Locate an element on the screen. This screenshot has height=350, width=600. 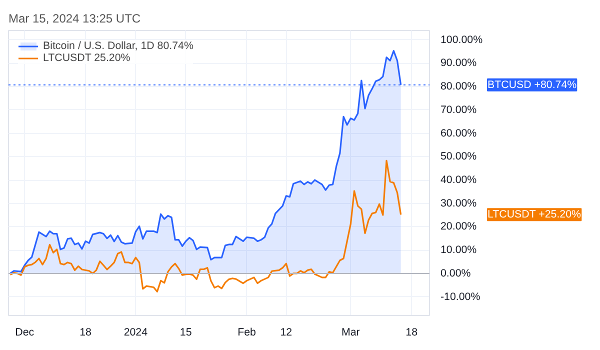
legend-label: LTCUSDT 25.20% is located at coordinates (86, 58).